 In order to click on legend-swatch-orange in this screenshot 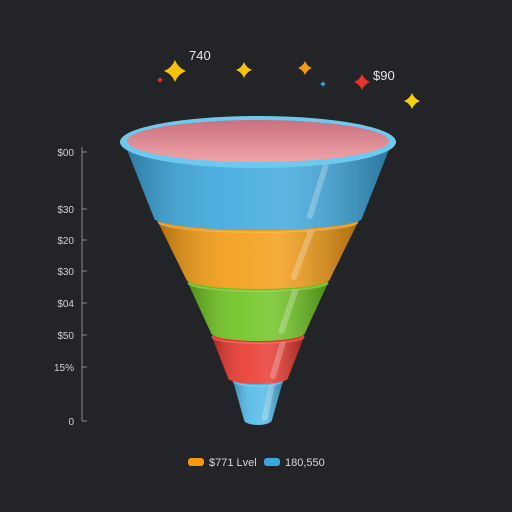, I will do `click(196, 462)`.